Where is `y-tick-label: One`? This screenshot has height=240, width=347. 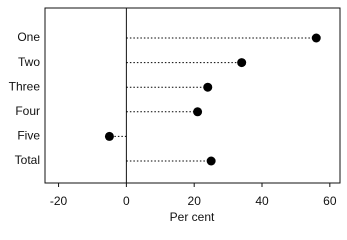
y-tick-label: One is located at coordinates (28, 37).